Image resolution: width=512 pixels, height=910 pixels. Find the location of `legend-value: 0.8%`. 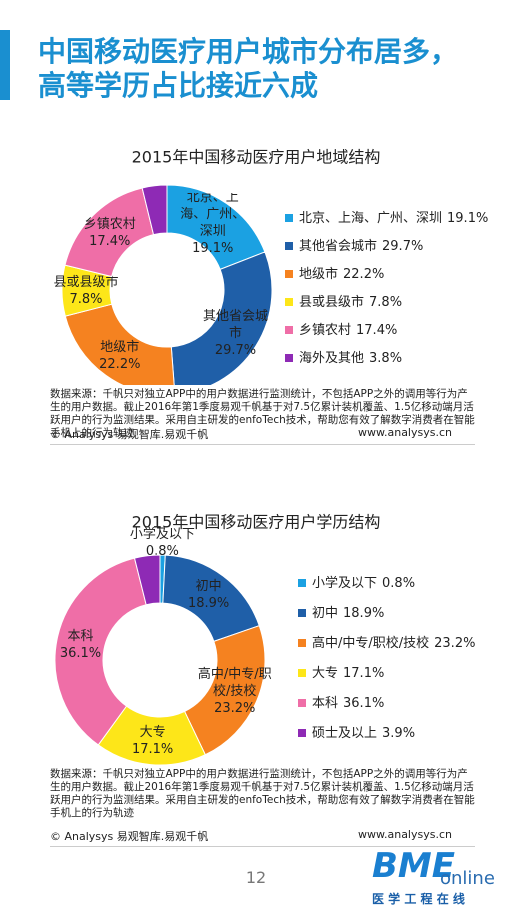

legend-value: 0.8% is located at coordinates (398, 583).